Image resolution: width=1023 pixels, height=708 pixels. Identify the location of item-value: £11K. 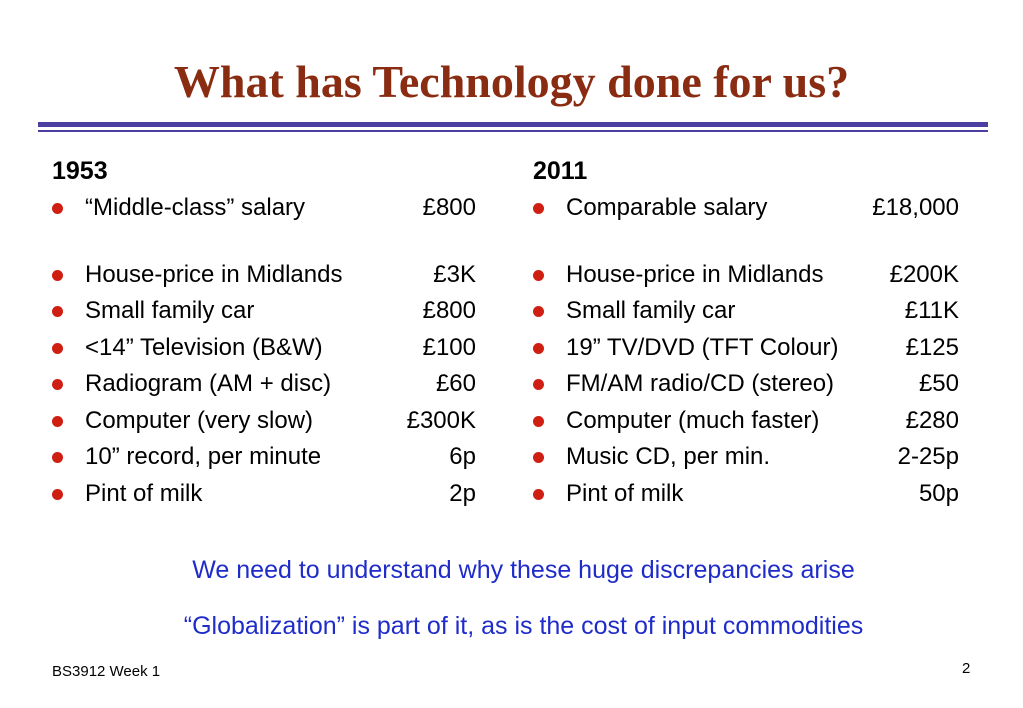
(931, 310).